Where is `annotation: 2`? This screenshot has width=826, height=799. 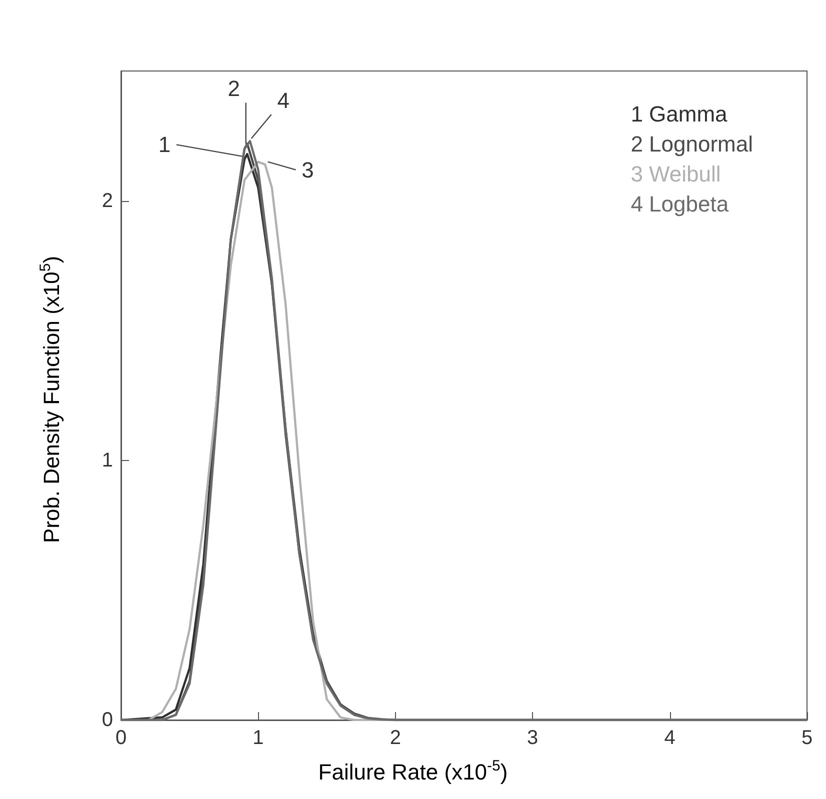
annotation: 2 is located at coordinates (234, 89).